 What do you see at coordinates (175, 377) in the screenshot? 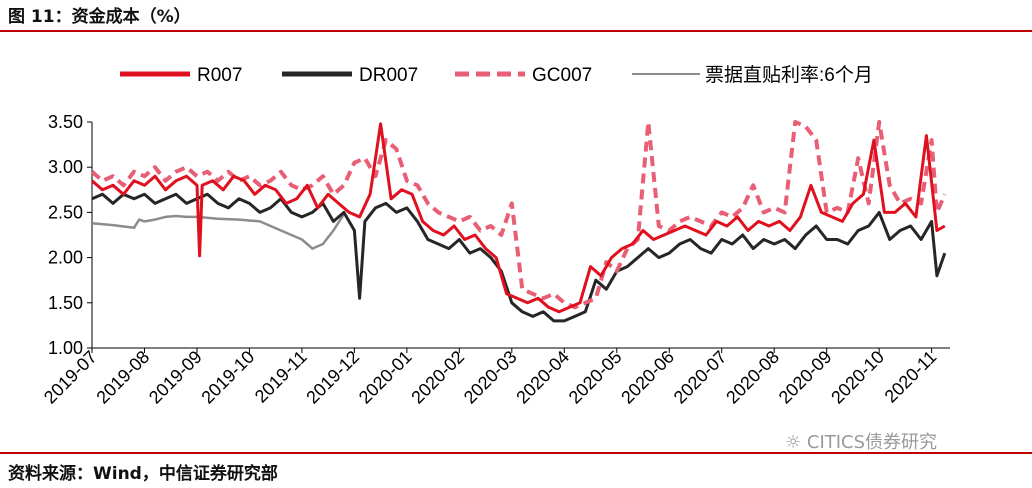
I see `x-tick-label: 2019-09` at bounding box center [175, 377].